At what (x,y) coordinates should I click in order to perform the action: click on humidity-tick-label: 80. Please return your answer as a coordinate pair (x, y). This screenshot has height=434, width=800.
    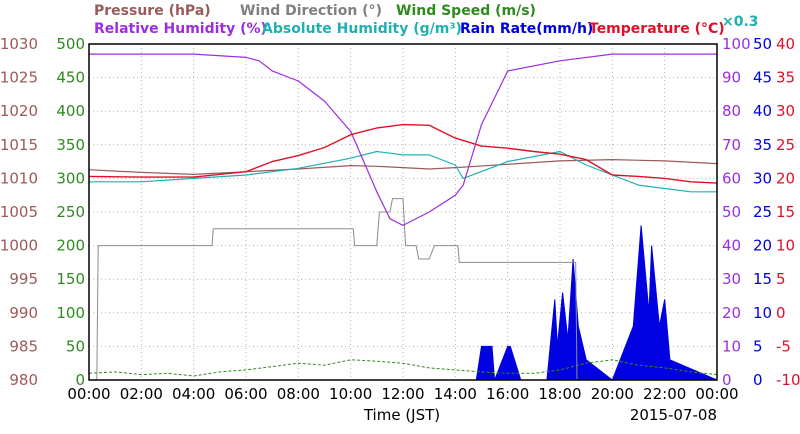
    Looking at the image, I should click on (731, 111).